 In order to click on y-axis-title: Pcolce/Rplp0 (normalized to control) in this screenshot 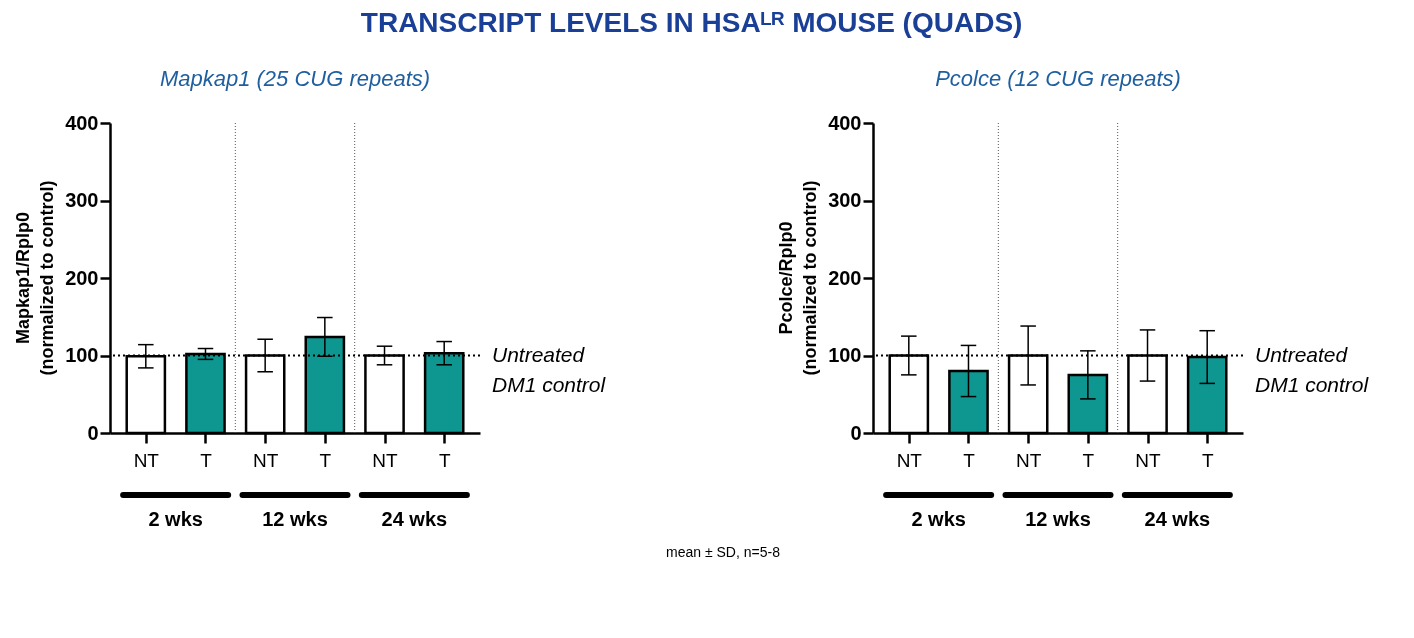, I will do `click(798, 278)`.